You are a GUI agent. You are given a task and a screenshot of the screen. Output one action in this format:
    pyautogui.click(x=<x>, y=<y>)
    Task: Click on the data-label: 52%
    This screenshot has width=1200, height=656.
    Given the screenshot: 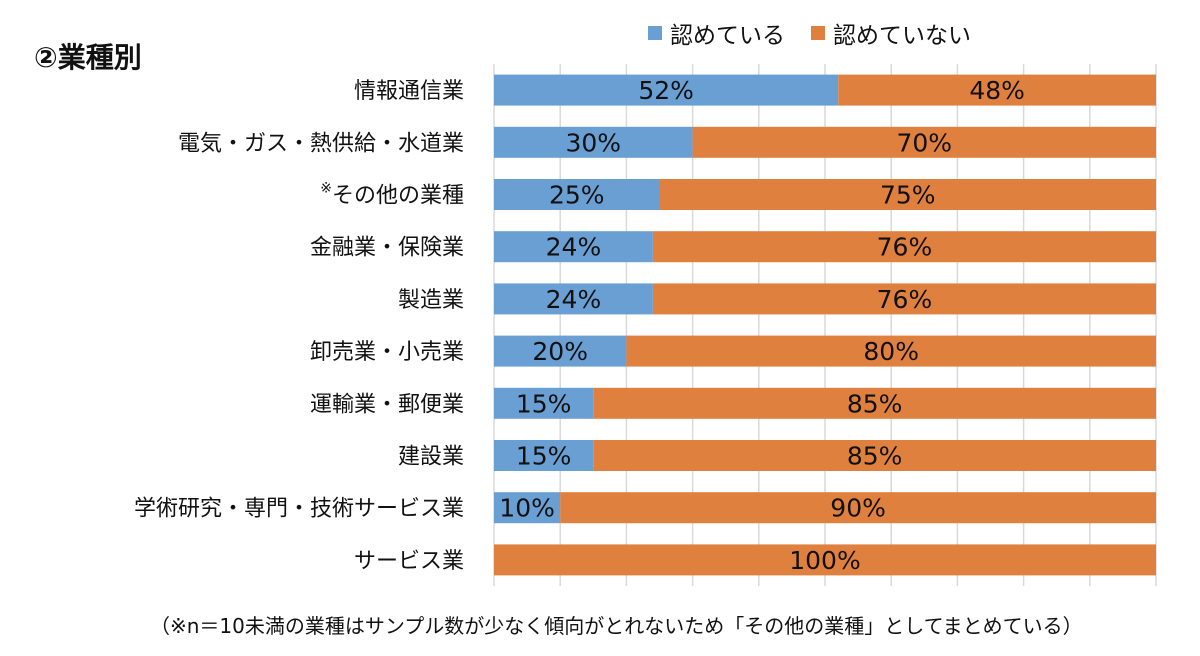 What is the action you would take?
    pyautogui.click(x=666, y=90)
    